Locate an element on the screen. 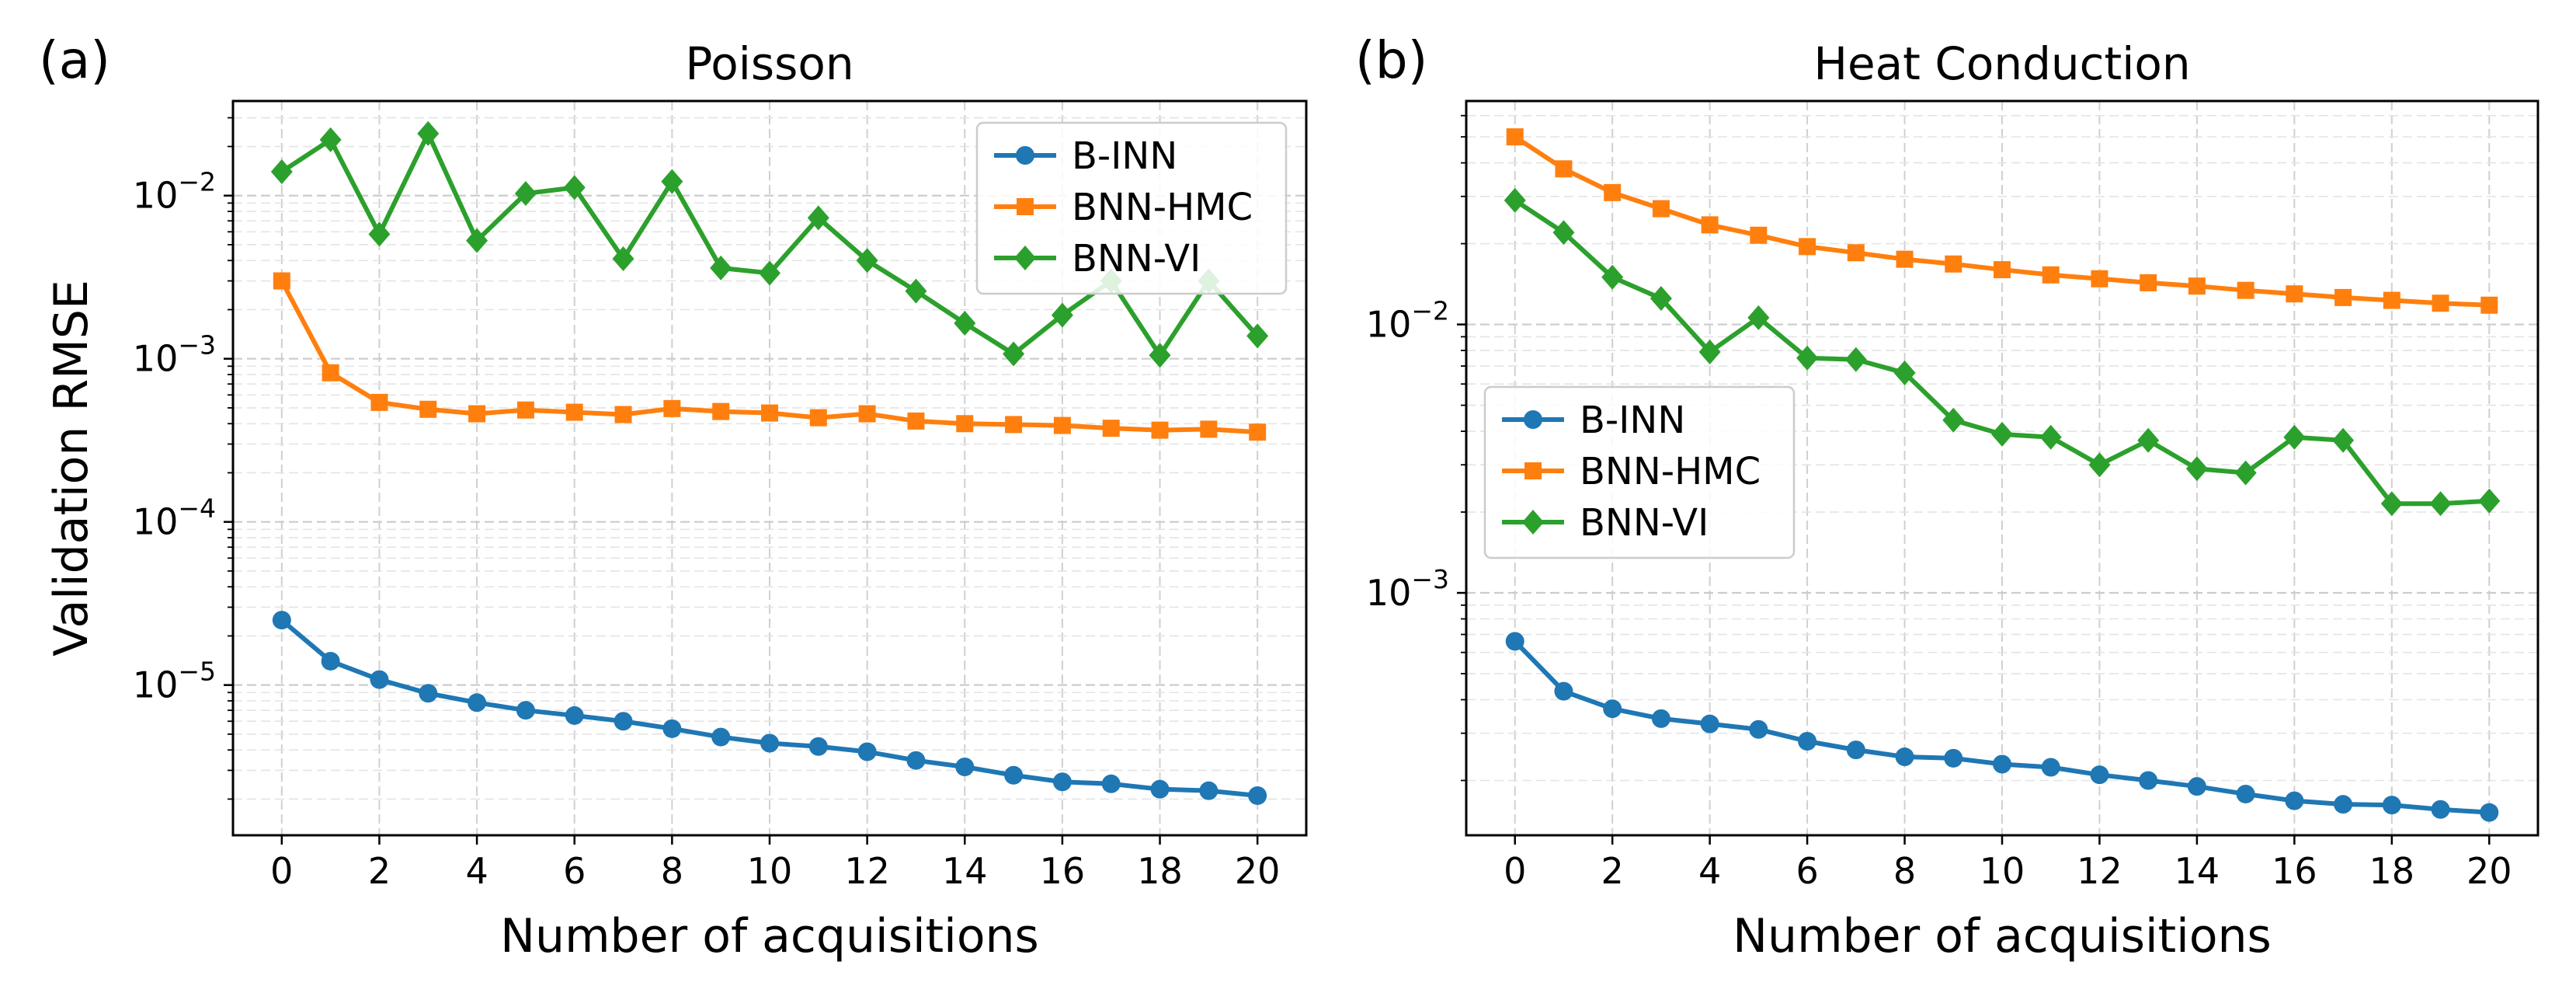  y-tick-label: 10⁻³ is located at coordinates (1407, 589).